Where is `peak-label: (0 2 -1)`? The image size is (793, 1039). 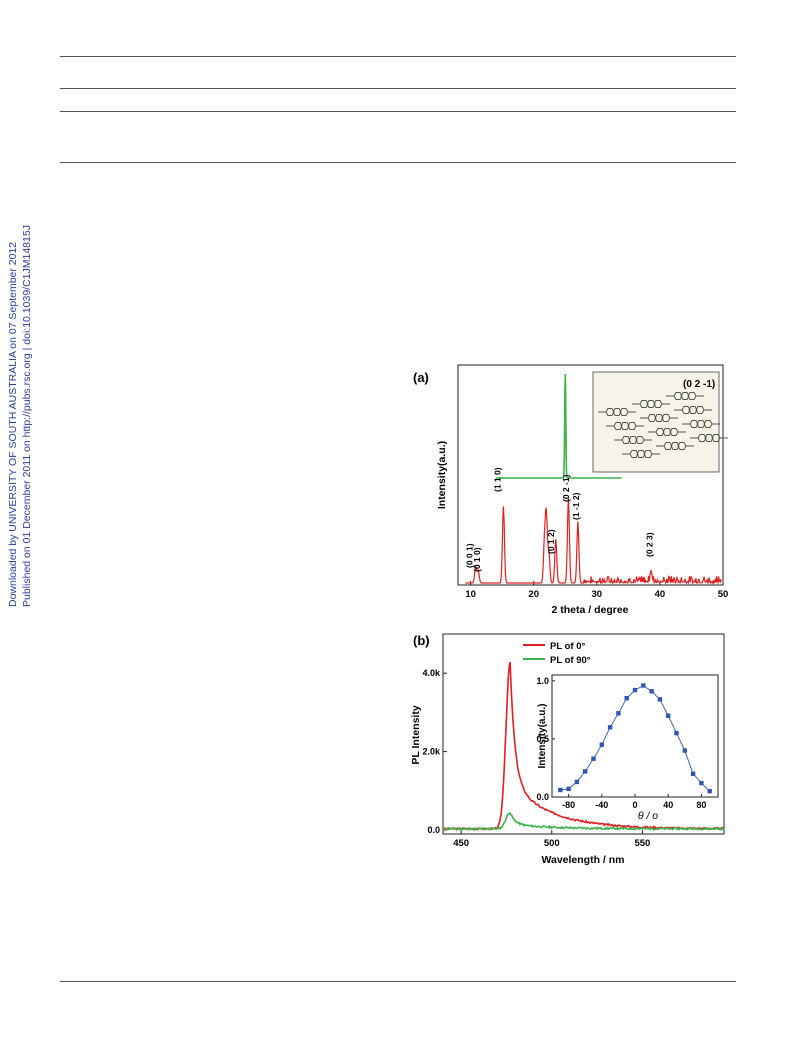
peak-label: (0 2 -1) is located at coordinates (566, 488).